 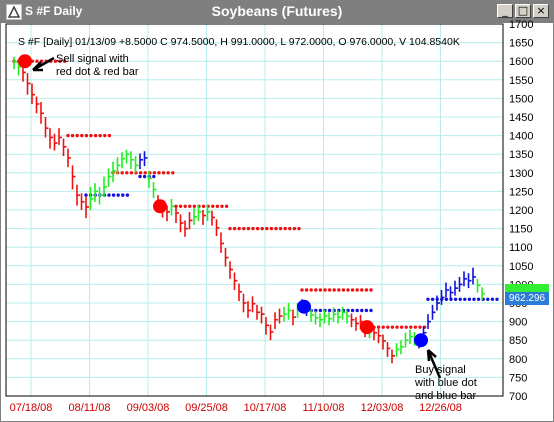 What do you see at coordinates (521, 267) in the screenshot?
I see `y-tick-label: 1050` at bounding box center [521, 267].